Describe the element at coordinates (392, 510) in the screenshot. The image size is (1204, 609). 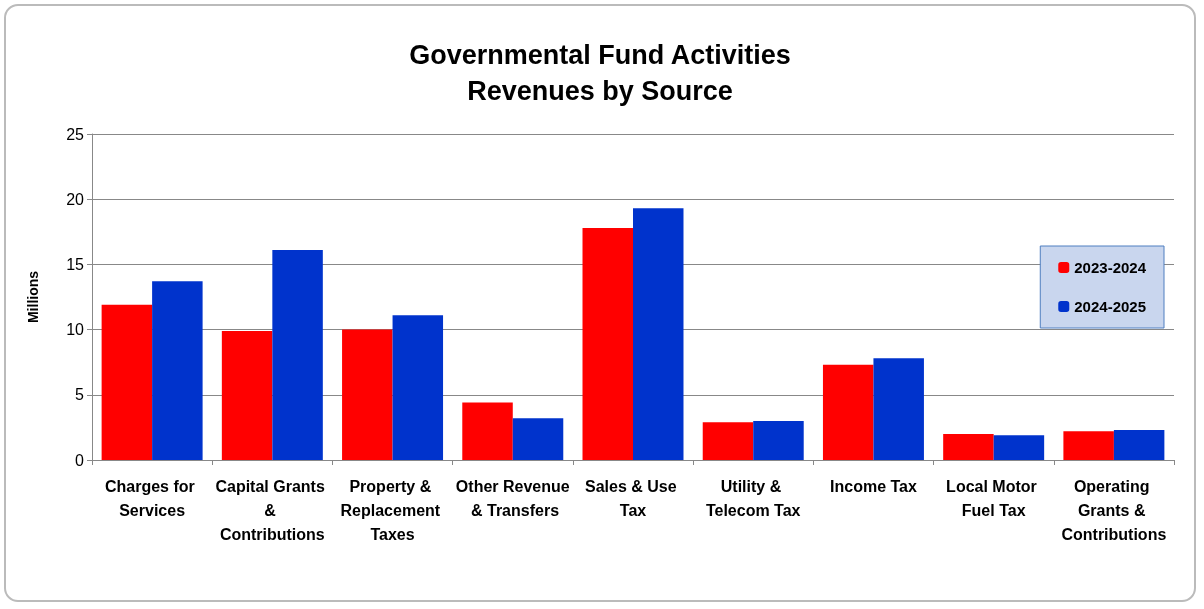
I see `x-tick-label: Property & Replacement Taxes` at that location.